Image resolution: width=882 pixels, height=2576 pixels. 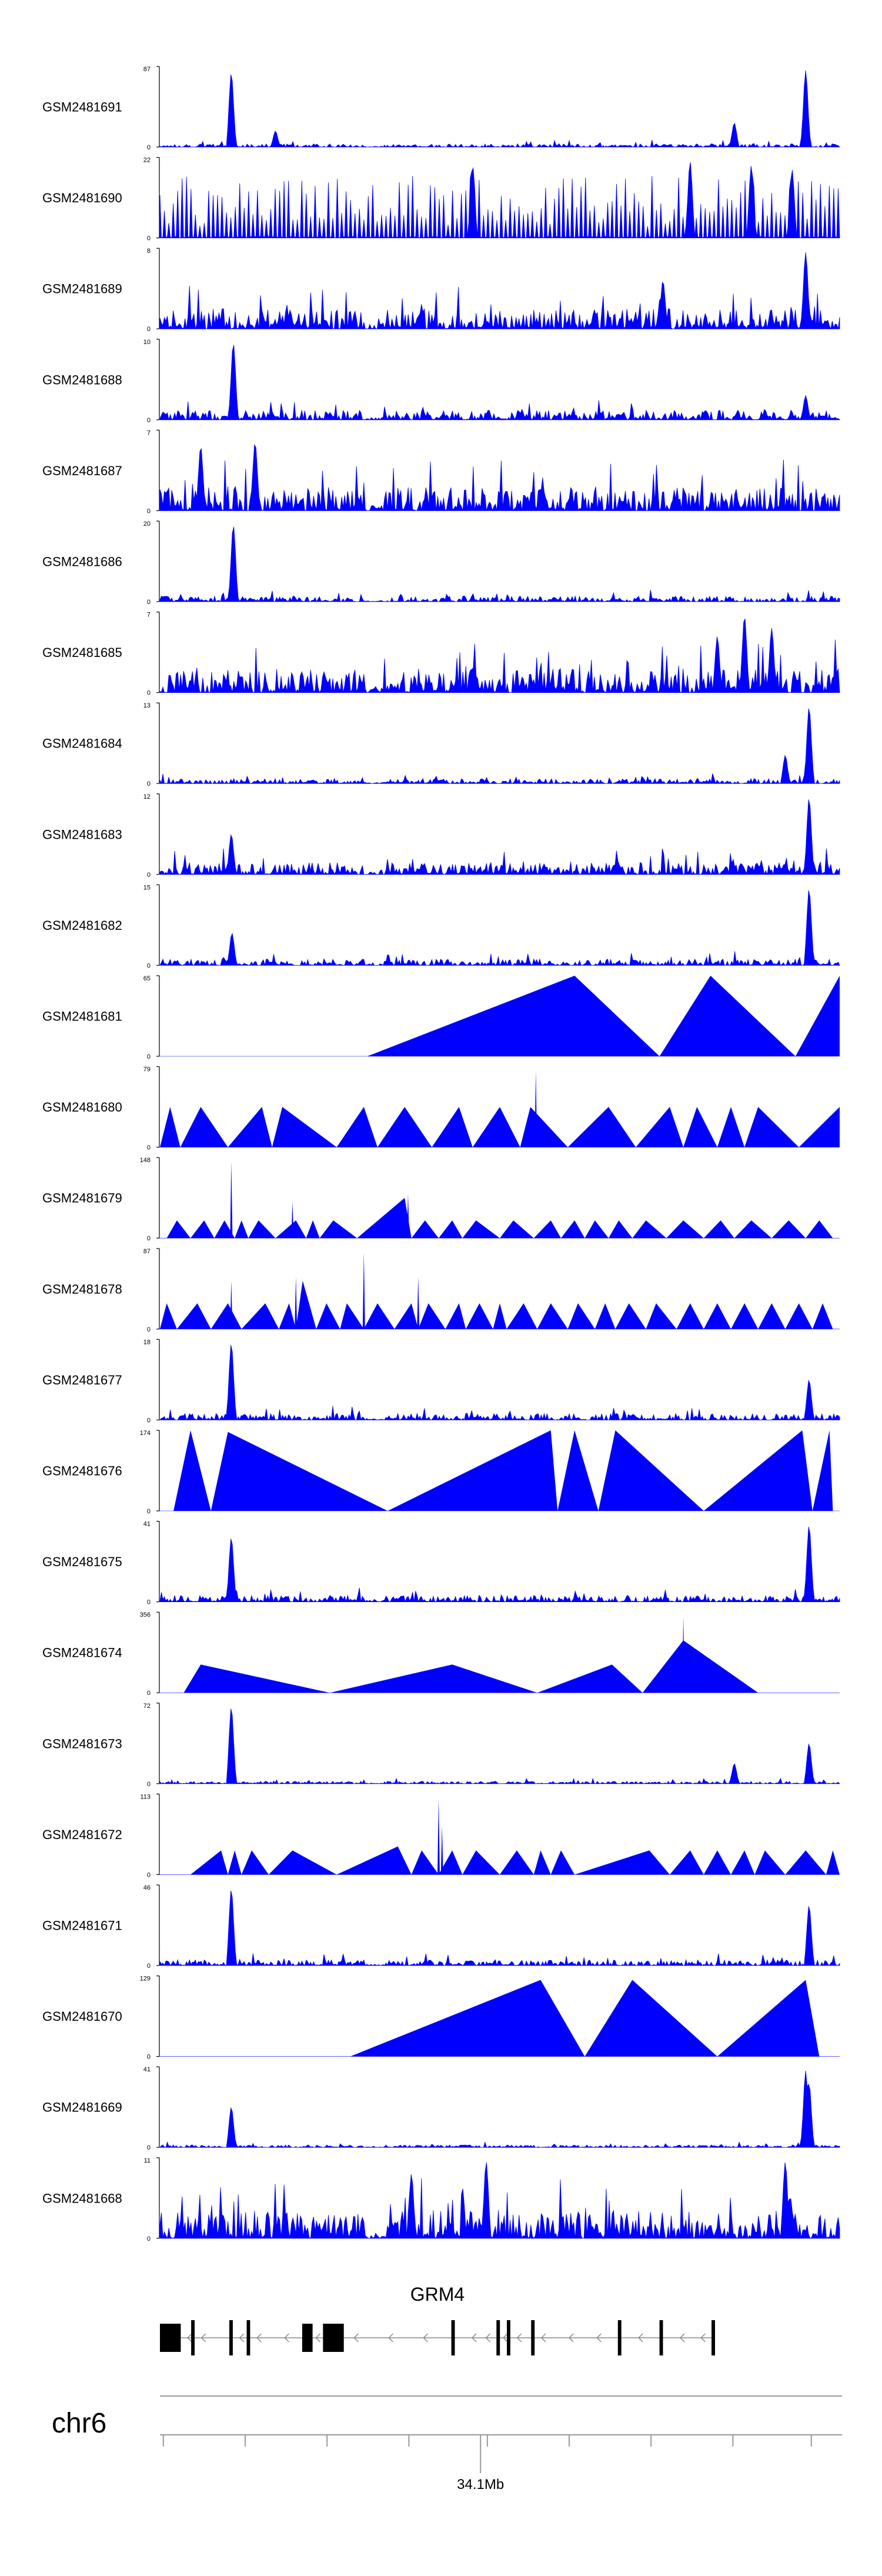 What do you see at coordinates (82, 379) in the screenshot?
I see `track-label: GSM2481688` at bounding box center [82, 379].